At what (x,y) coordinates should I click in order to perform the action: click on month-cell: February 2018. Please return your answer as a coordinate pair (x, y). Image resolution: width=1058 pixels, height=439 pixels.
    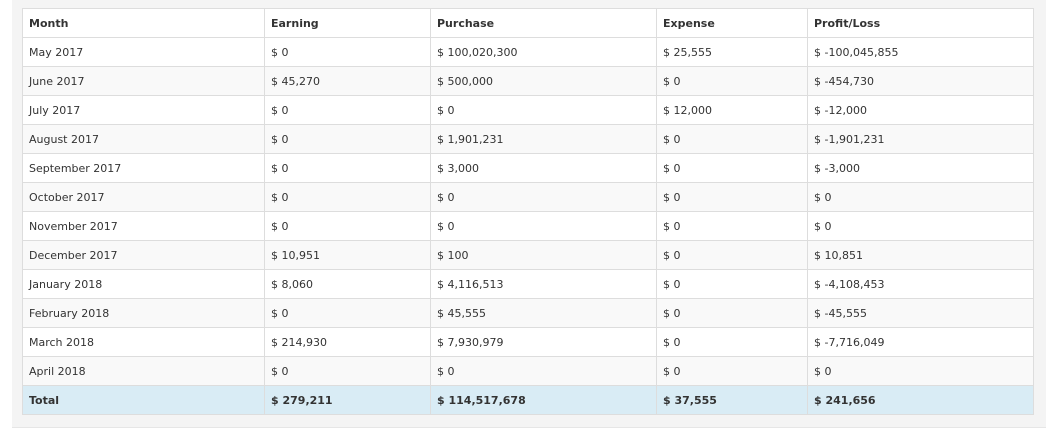
    Looking at the image, I should click on (143, 313).